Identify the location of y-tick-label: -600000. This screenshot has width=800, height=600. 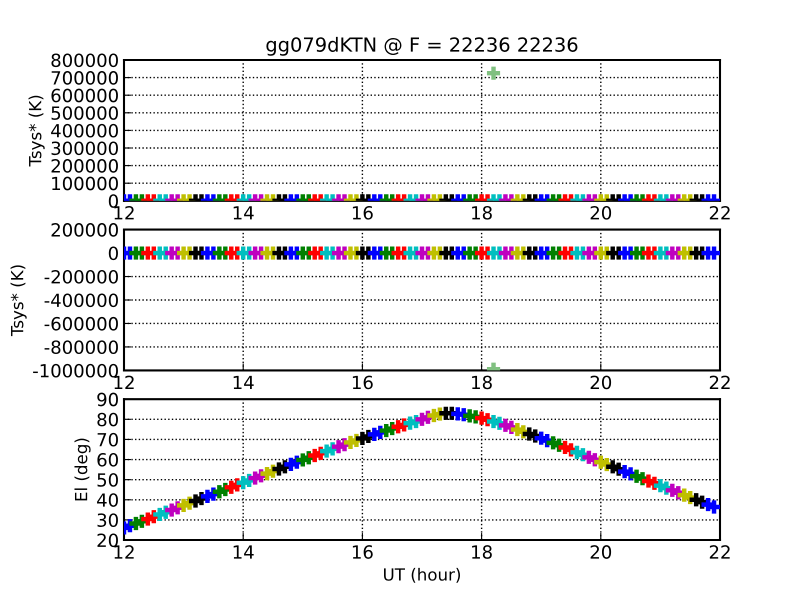
(81, 323).